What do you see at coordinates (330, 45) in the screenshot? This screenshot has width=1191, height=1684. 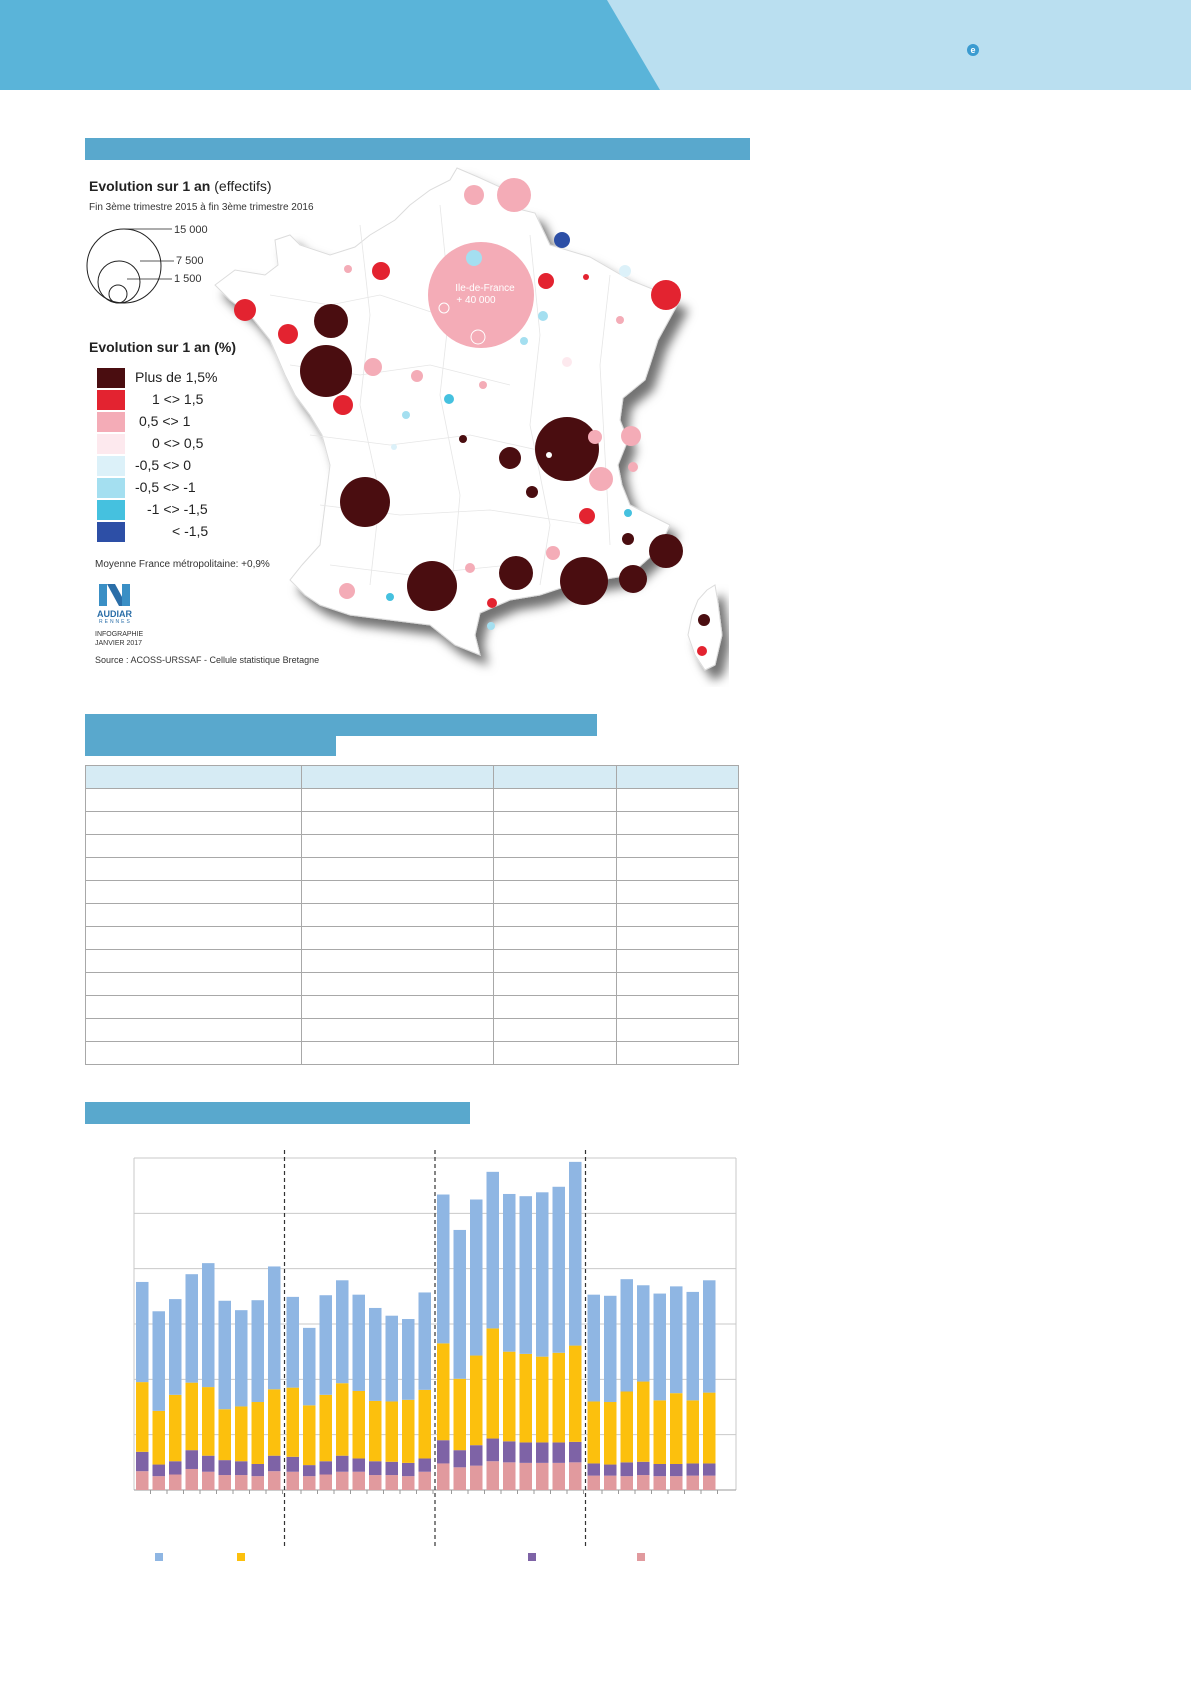 I see `header-shape-dark` at bounding box center [330, 45].